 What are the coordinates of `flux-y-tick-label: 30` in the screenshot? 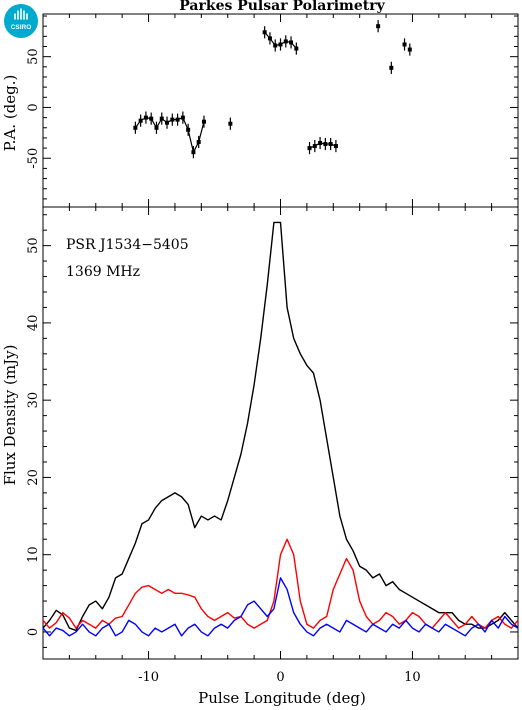 It's located at (33, 400).